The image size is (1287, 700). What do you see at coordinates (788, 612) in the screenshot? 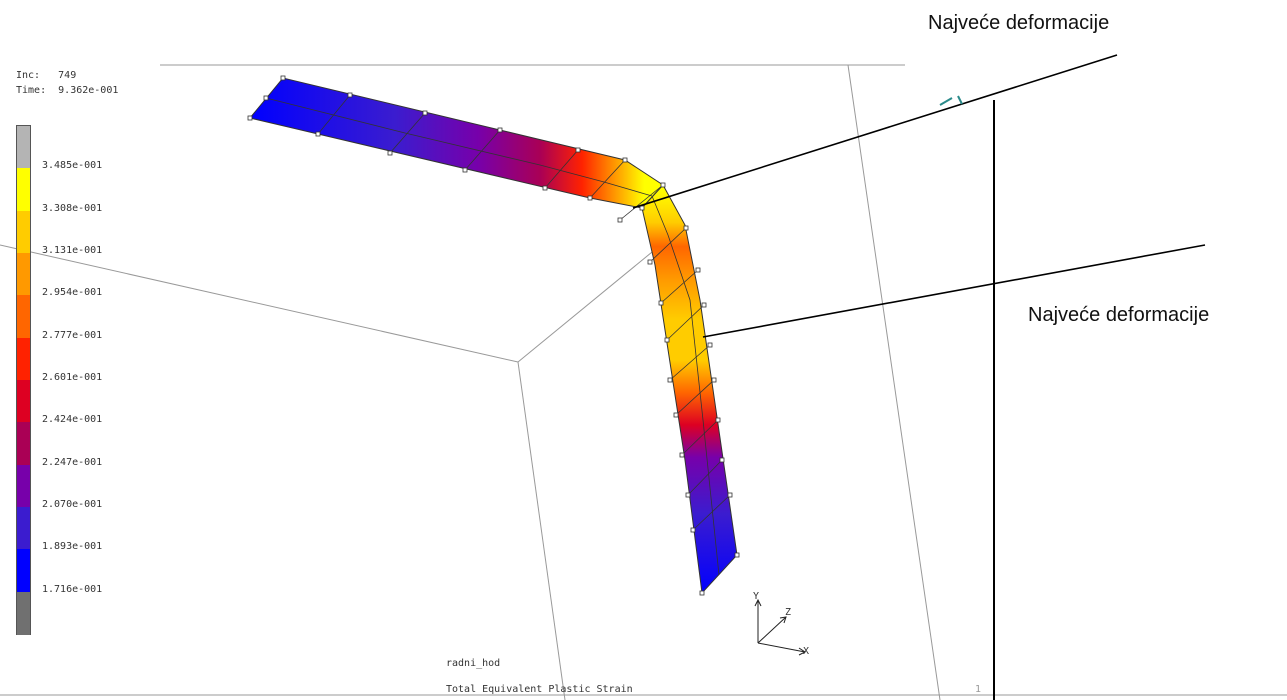
I see `axis-z-label: Z` at bounding box center [788, 612].